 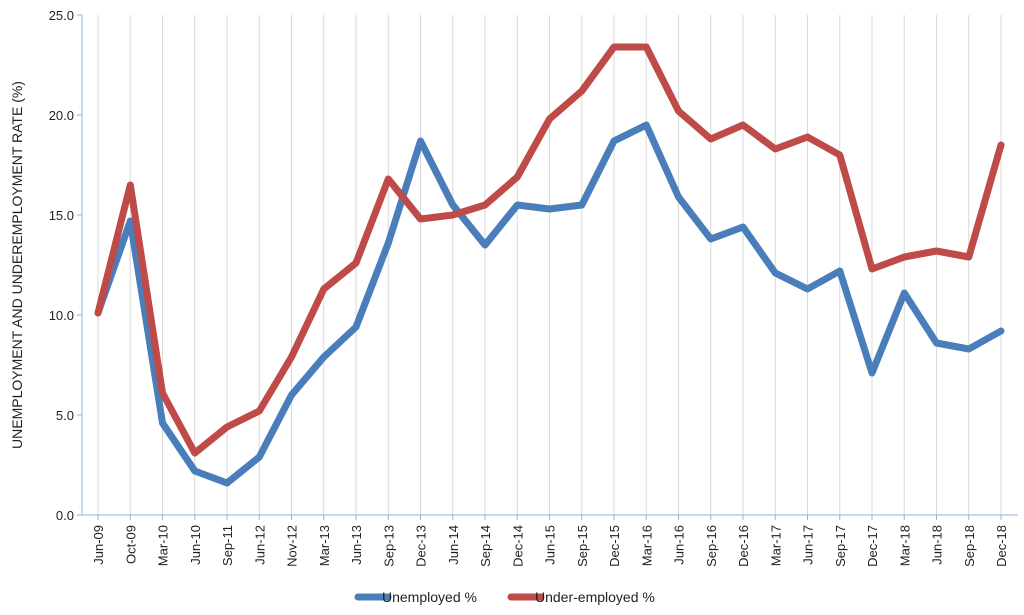 I want to click on legend-label: Under-employed %, so click(x=595, y=597).